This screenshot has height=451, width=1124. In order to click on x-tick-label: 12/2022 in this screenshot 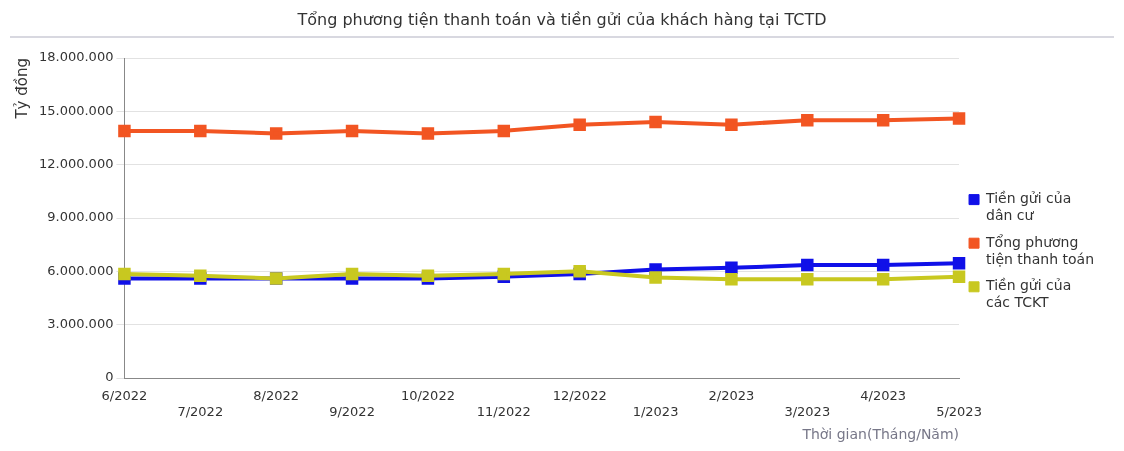, I will do `click(579, 396)`.